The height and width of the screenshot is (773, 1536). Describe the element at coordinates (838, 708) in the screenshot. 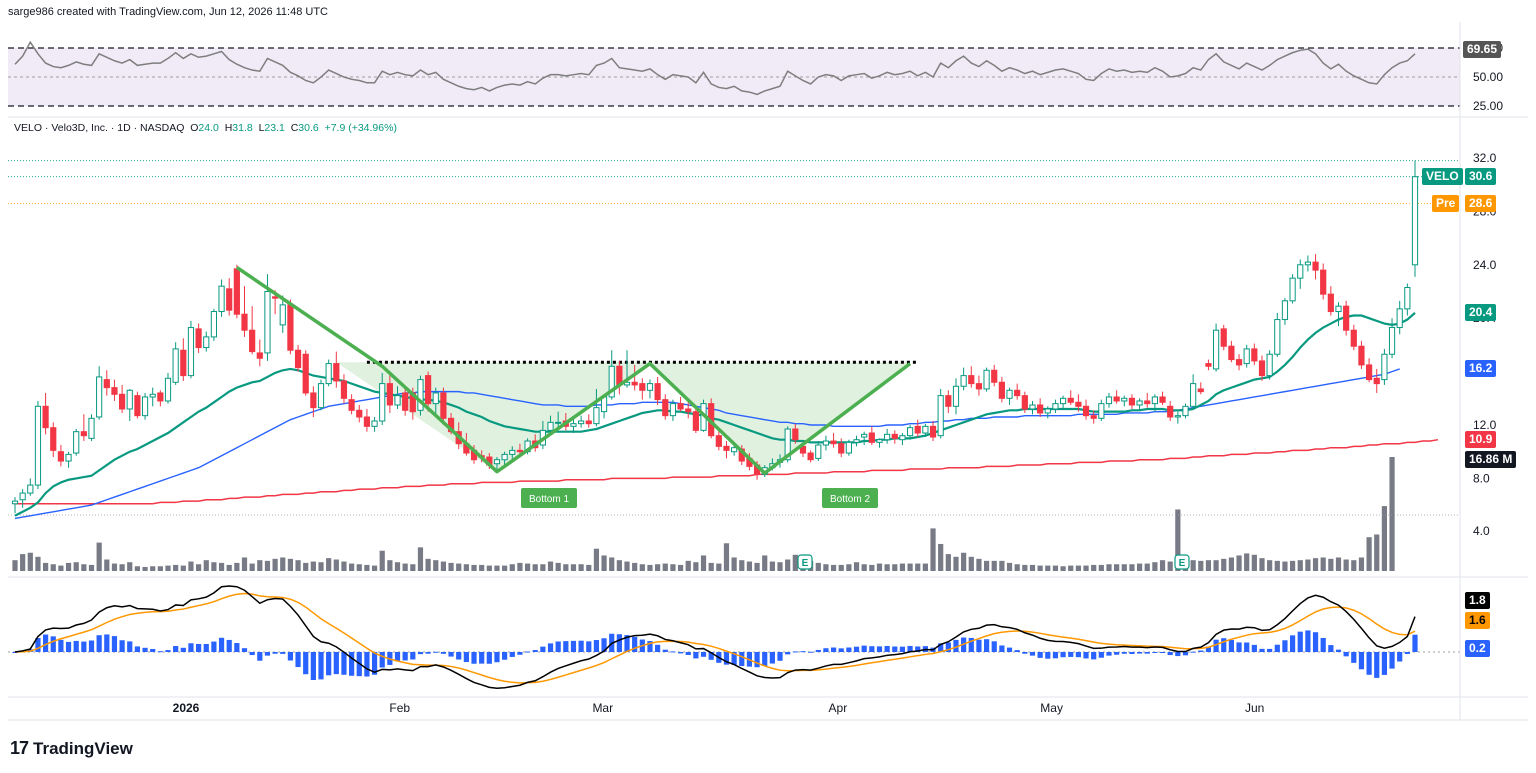

I see `time-tick-label: Apr` at that location.